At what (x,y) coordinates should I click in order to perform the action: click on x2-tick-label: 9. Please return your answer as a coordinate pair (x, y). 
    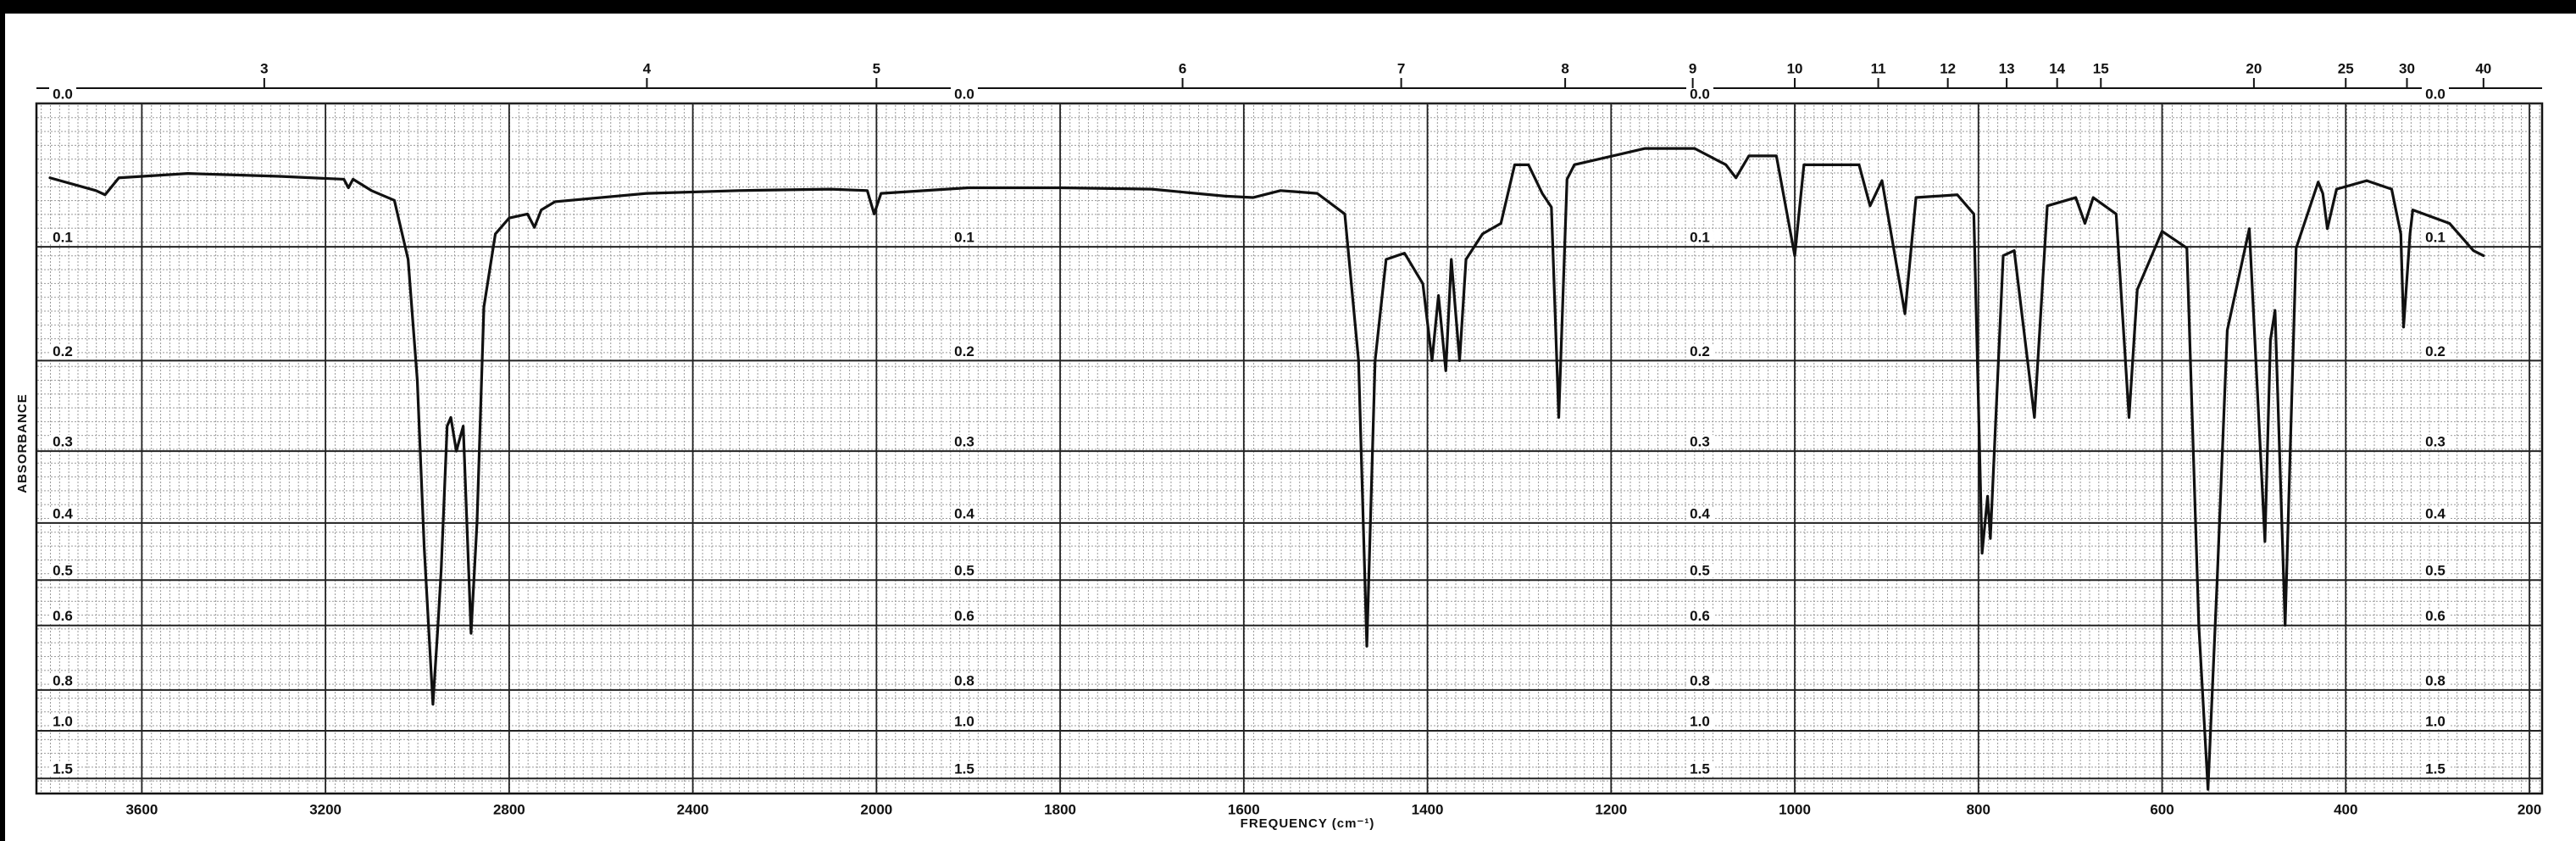
    Looking at the image, I should click on (1692, 68).